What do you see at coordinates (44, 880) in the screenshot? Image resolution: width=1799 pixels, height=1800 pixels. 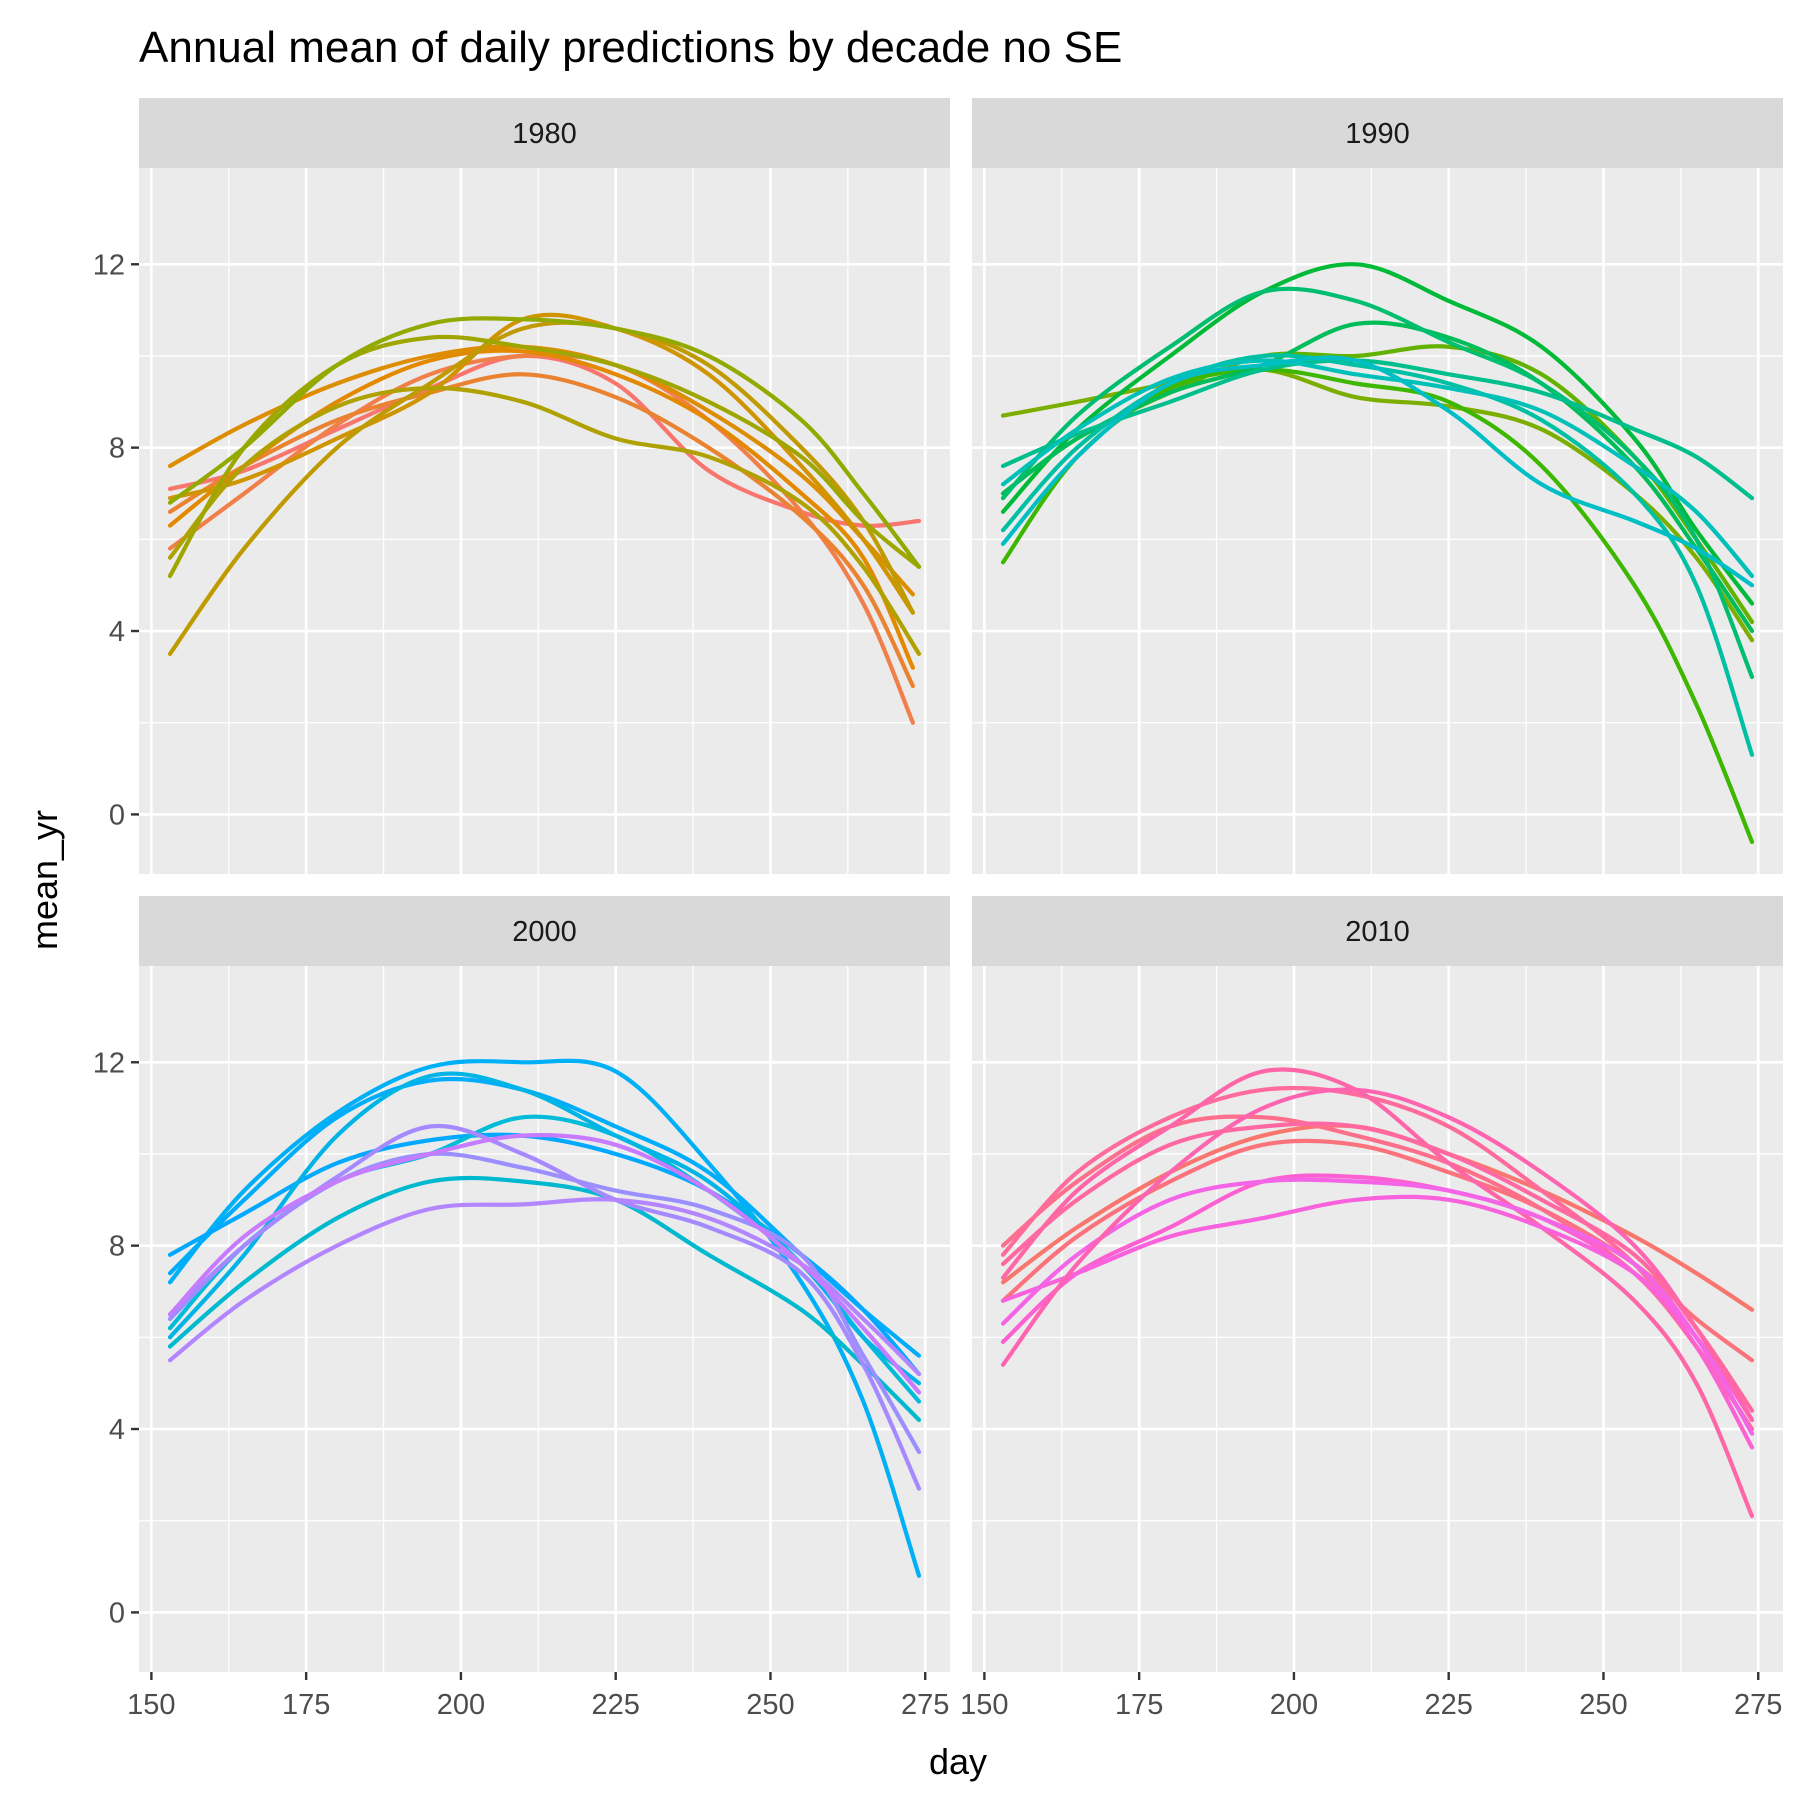 I see `y-axis-title: mean_yr` at bounding box center [44, 880].